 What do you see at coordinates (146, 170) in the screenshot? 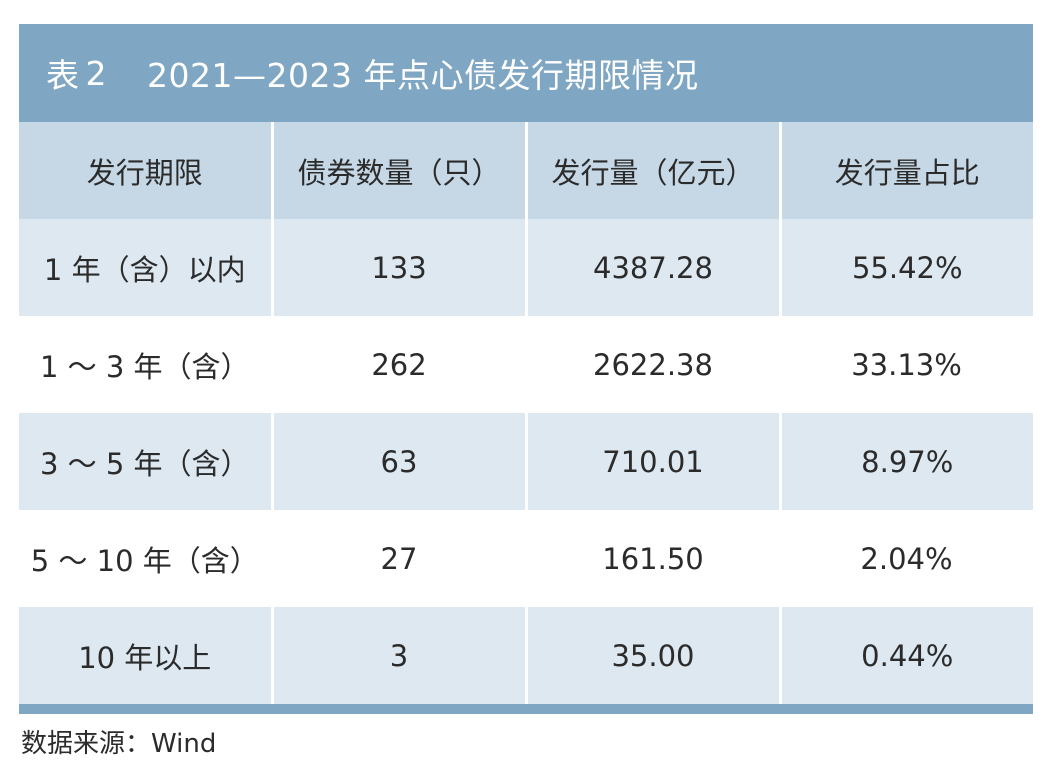
I see `column-header-term: 发行期限` at bounding box center [146, 170].